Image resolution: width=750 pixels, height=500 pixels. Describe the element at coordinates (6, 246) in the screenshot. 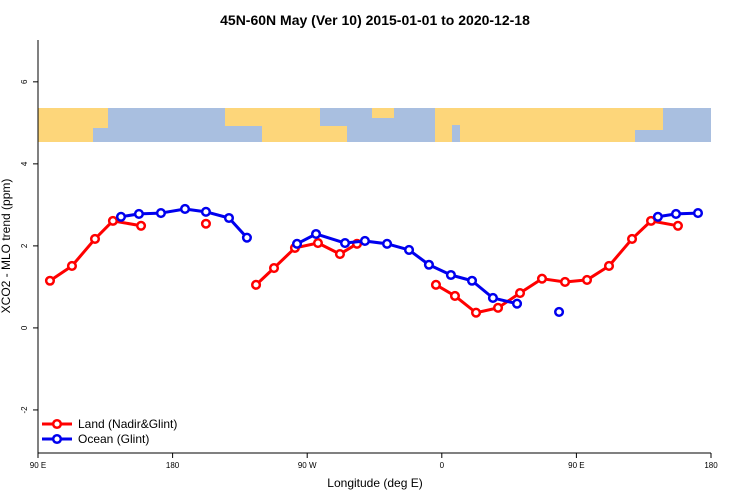

I see `y-axis-label: XCO2 - MLO trend (ppm)` at that location.